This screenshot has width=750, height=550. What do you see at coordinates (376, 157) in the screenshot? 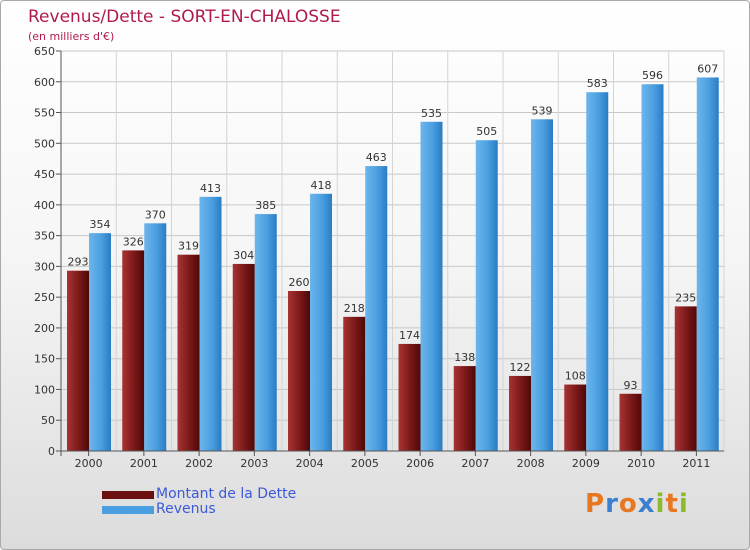
I see `data-label-revenue-2005: 463` at bounding box center [376, 157].